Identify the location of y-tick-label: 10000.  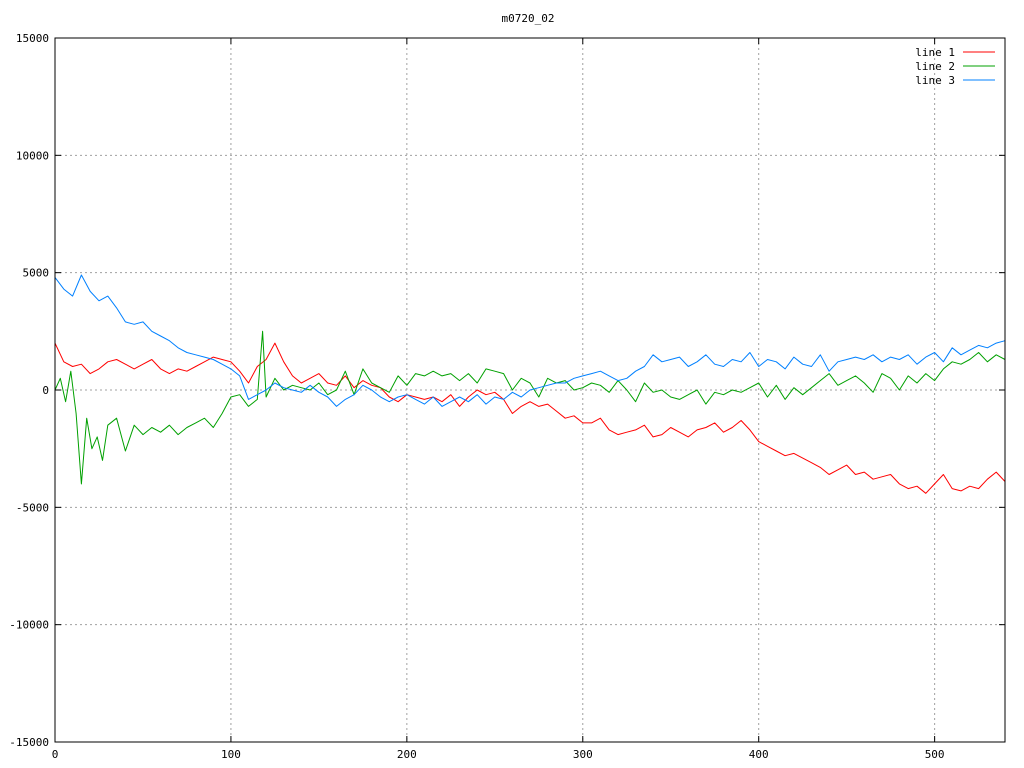
(32, 155).